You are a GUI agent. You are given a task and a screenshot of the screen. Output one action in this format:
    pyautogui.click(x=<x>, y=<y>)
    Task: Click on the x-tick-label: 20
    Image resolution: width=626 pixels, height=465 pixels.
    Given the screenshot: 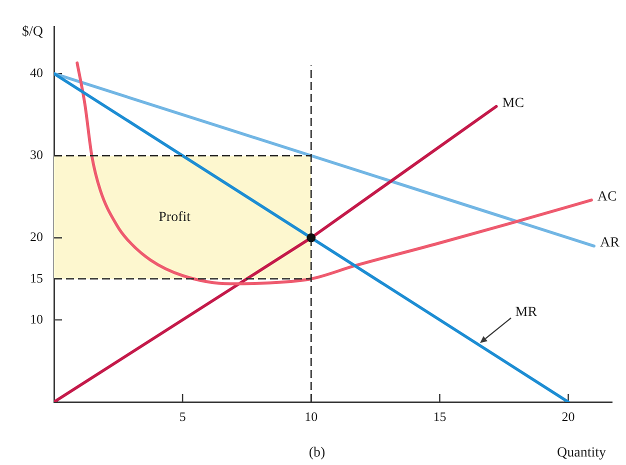 What is the action you would take?
    pyautogui.click(x=568, y=416)
    